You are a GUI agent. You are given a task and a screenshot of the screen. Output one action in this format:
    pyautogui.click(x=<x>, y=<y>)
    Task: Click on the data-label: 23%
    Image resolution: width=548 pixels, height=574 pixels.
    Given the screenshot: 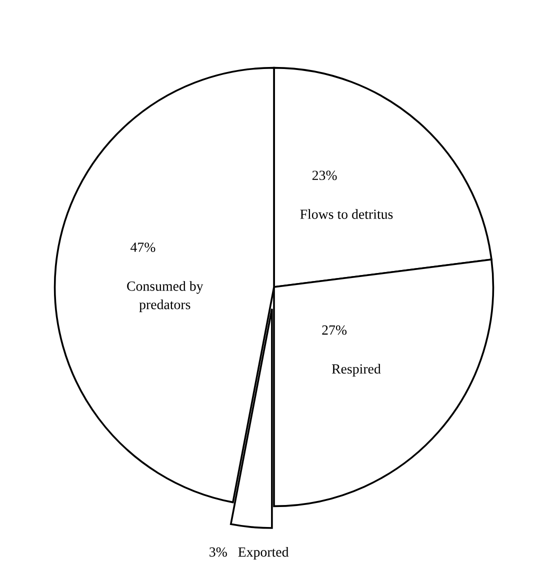 What is the action you would take?
    pyautogui.click(x=324, y=175)
    